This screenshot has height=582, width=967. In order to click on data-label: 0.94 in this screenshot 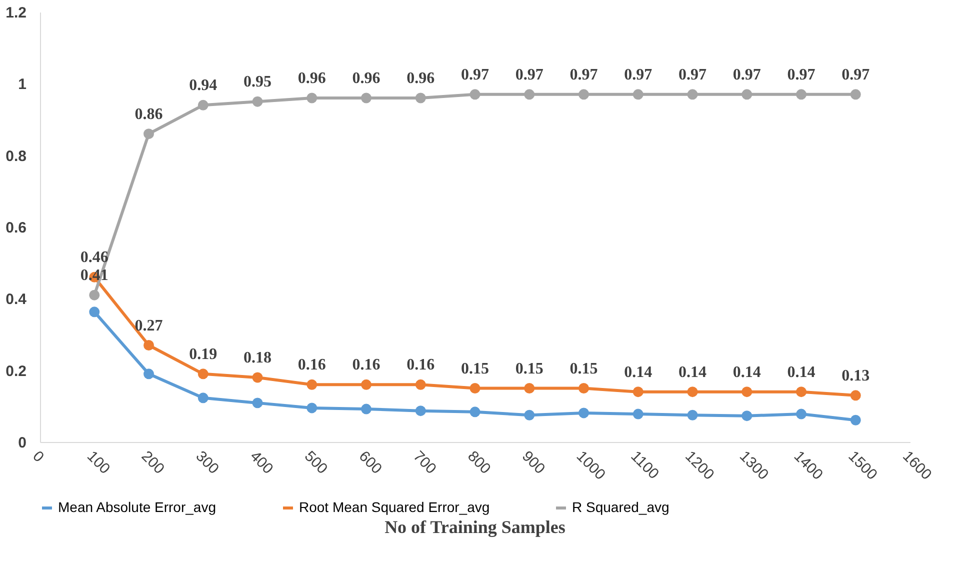, I will do `click(203, 85)`.